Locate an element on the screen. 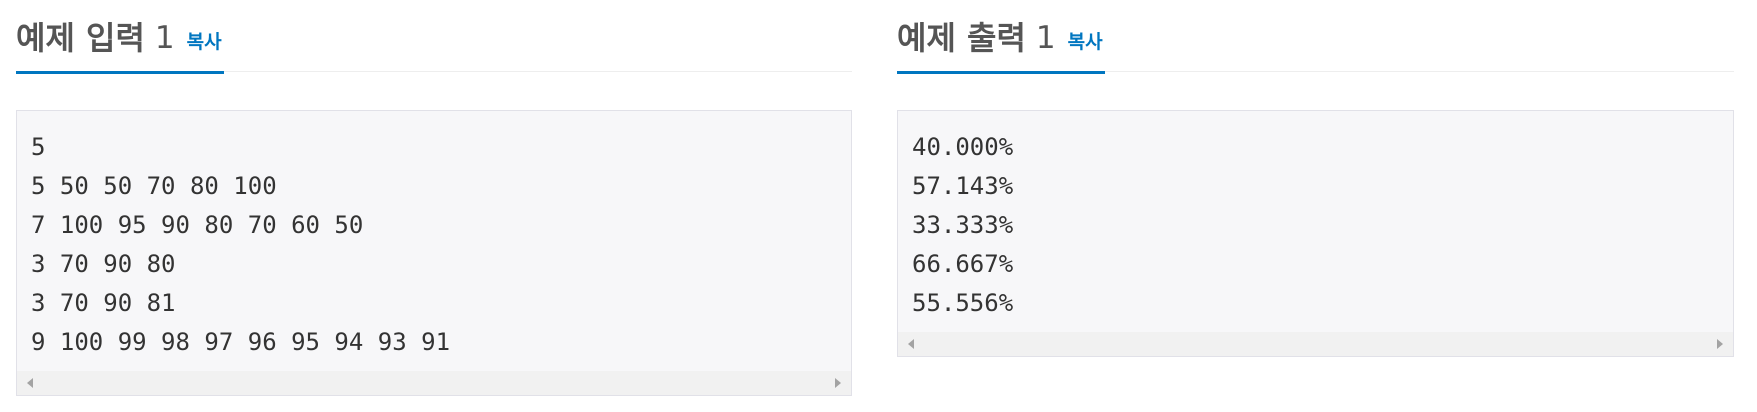  sample-output-text: 40.000% 57.143% 33.333% 66.667% 55.556% is located at coordinates (963, 225).